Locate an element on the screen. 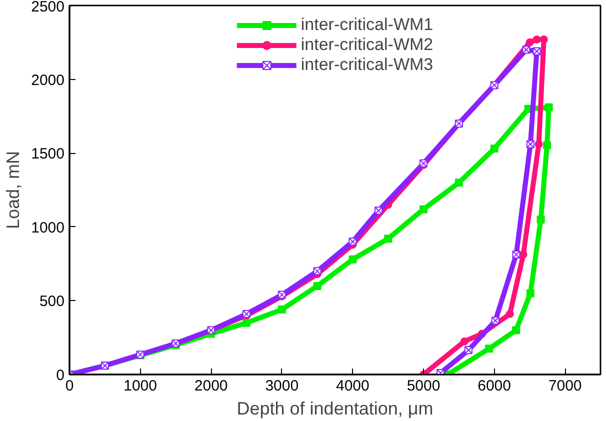  legend-label: inter-critical-WM1 is located at coordinates (367, 25).